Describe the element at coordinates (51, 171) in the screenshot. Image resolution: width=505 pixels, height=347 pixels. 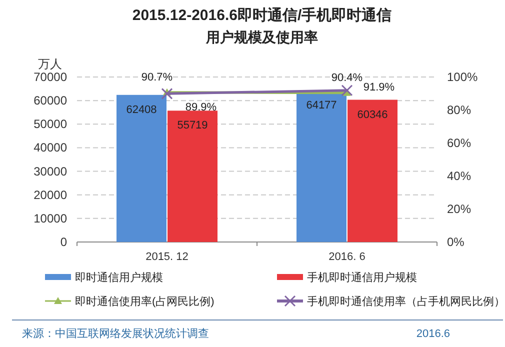
I see `y-tick-label: 30000` at that location.